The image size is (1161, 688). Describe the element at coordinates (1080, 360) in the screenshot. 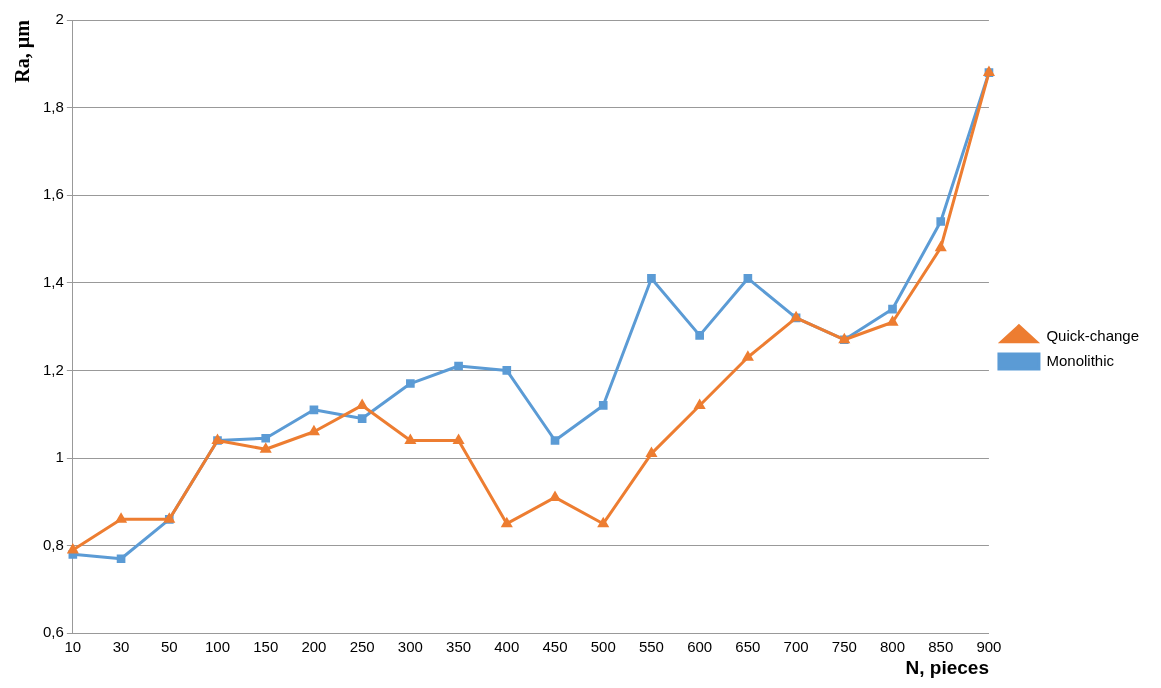

I see `legend-label: Monolithic` at that location.